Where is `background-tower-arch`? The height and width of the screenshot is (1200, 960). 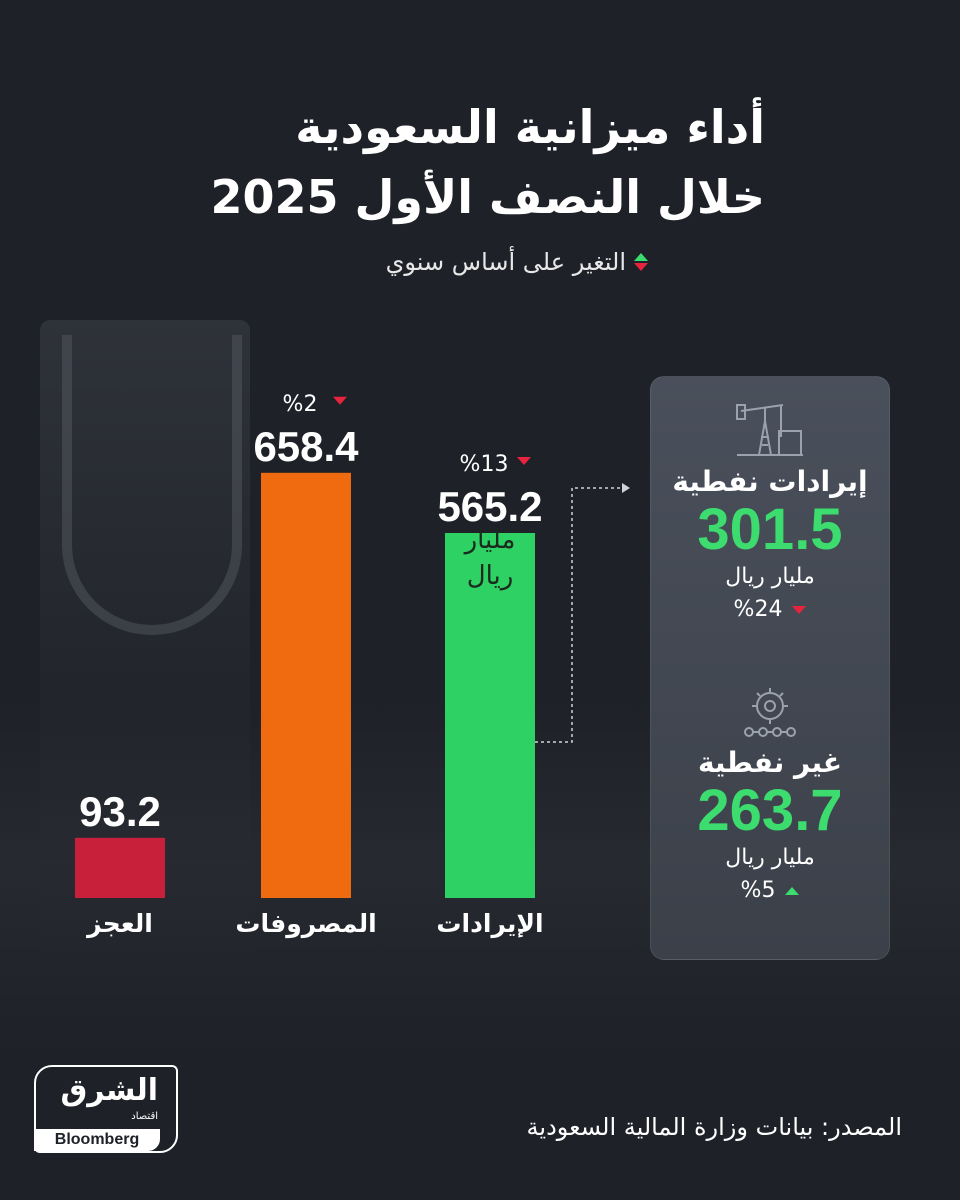 background-tower-arch is located at coordinates (152, 485).